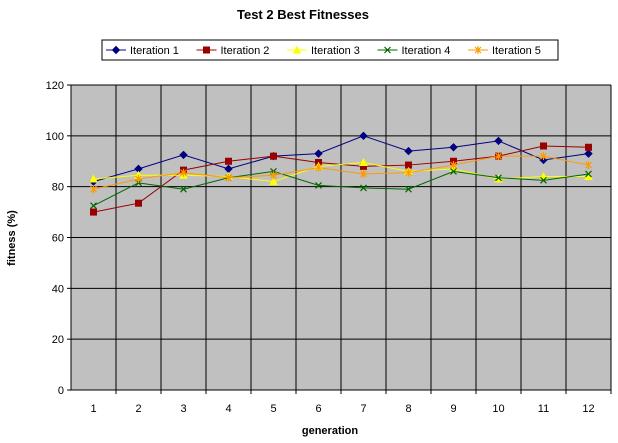 This screenshot has height=443, width=618. Describe the element at coordinates (588, 409) in the screenshot. I see `x-tick-label: 12` at that location.